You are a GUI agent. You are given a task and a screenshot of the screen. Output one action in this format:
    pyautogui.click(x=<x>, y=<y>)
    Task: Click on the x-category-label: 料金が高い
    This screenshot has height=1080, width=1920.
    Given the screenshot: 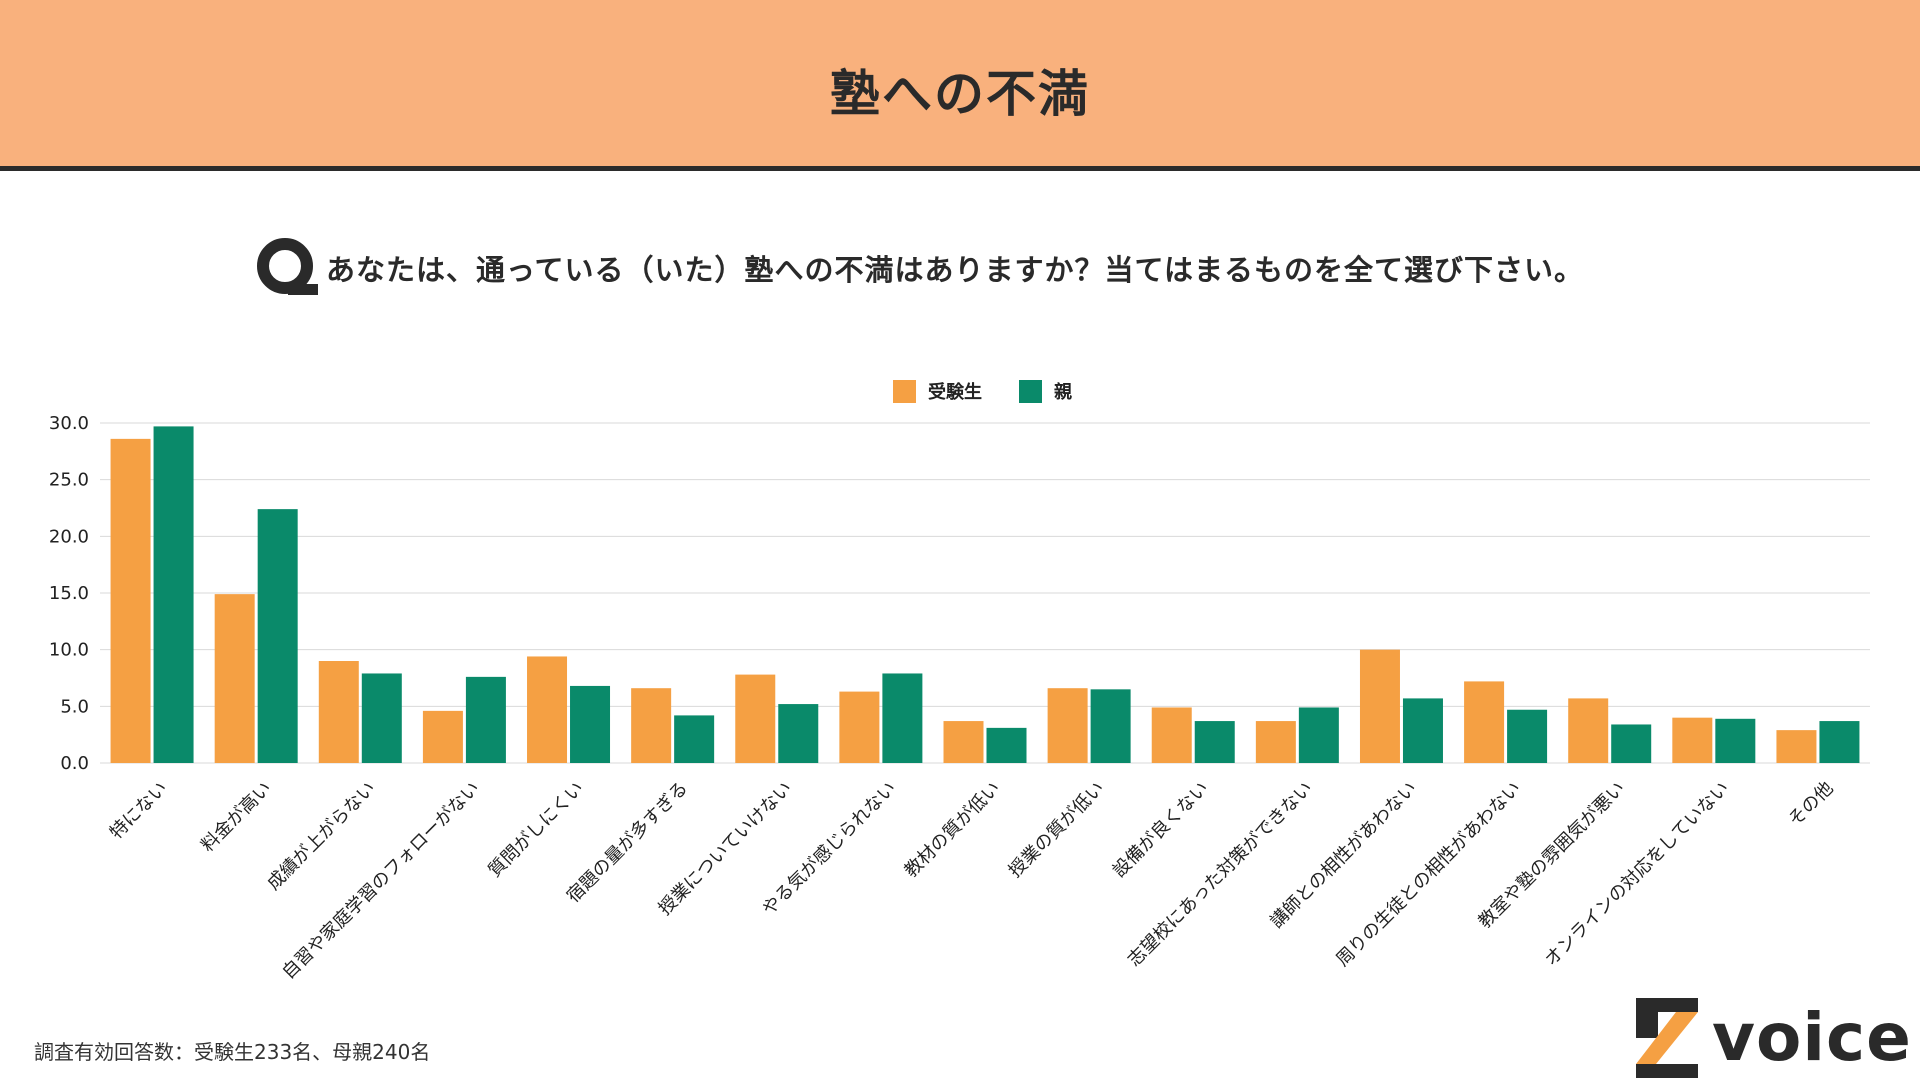 What is the action you would take?
    pyautogui.click(x=236, y=817)
    